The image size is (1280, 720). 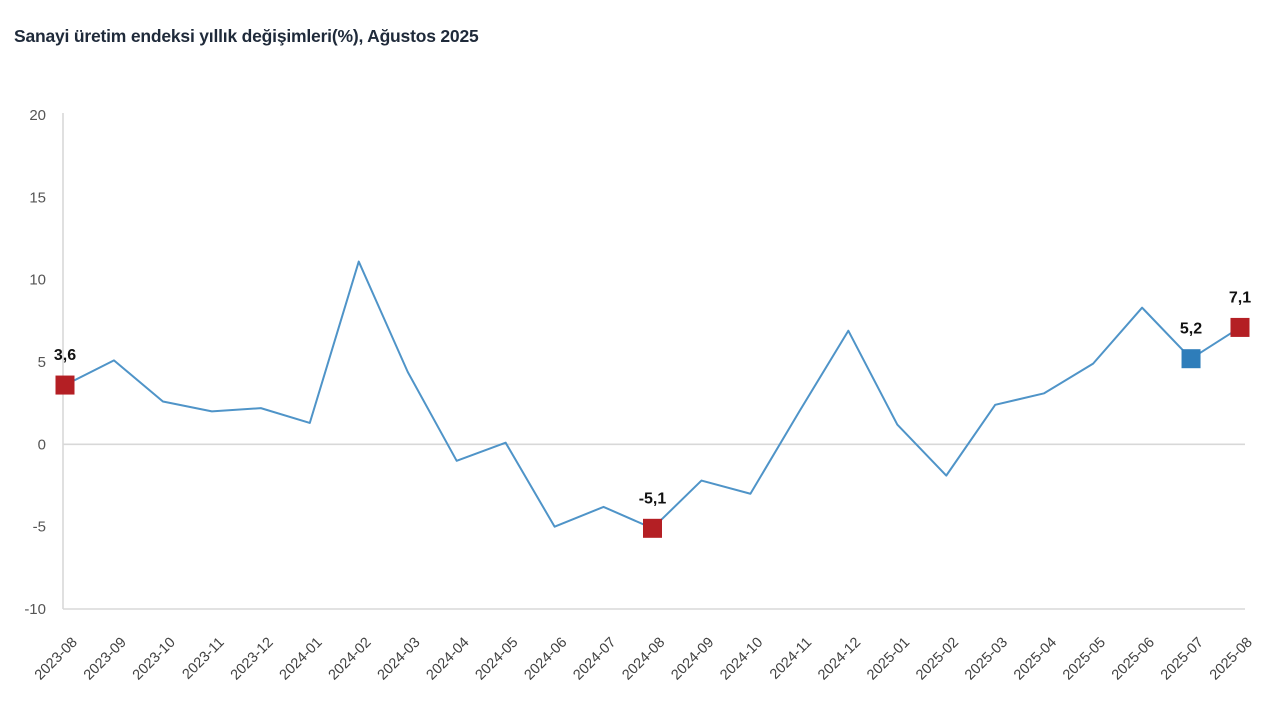 What do you see at coordinates (65, 355) in the screenshot?
I see `data-label: 3,6` at bounding box center [65, 355].